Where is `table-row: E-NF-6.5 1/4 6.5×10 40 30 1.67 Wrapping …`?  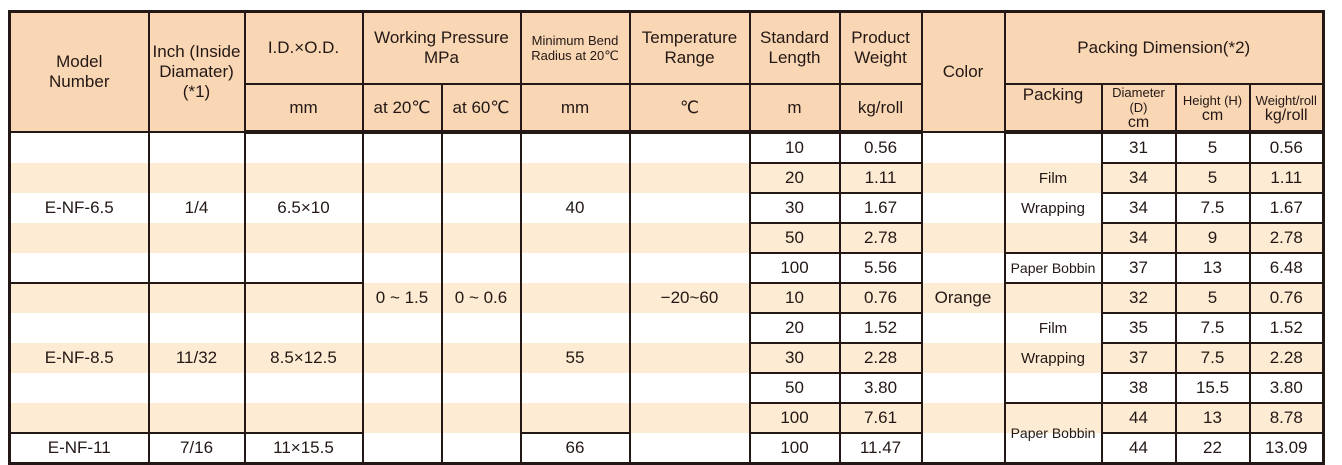
table-row: E-NF-6.5 1/4 6.5×10 40 30 1.67 Wrapping … is located at coordinates (666, 208).